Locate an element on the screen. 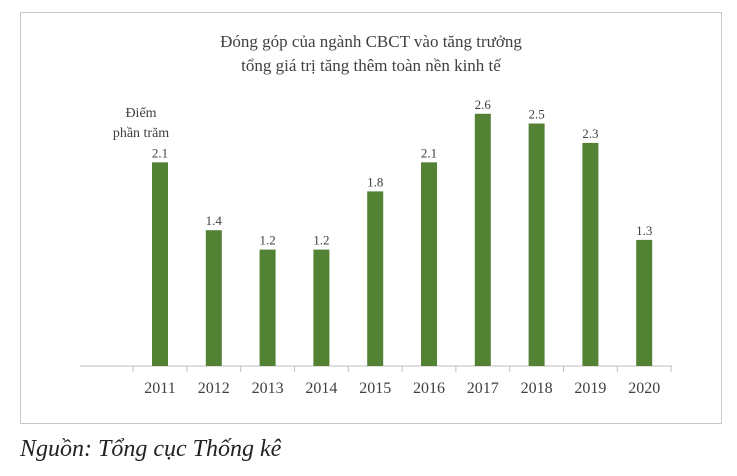 Image resolution: width=737 pixels, height=476 pixels. chart-title-line-2: tổng giá trị tăng thêm toàn nền kinh tế is located at coordinates (371, 65).